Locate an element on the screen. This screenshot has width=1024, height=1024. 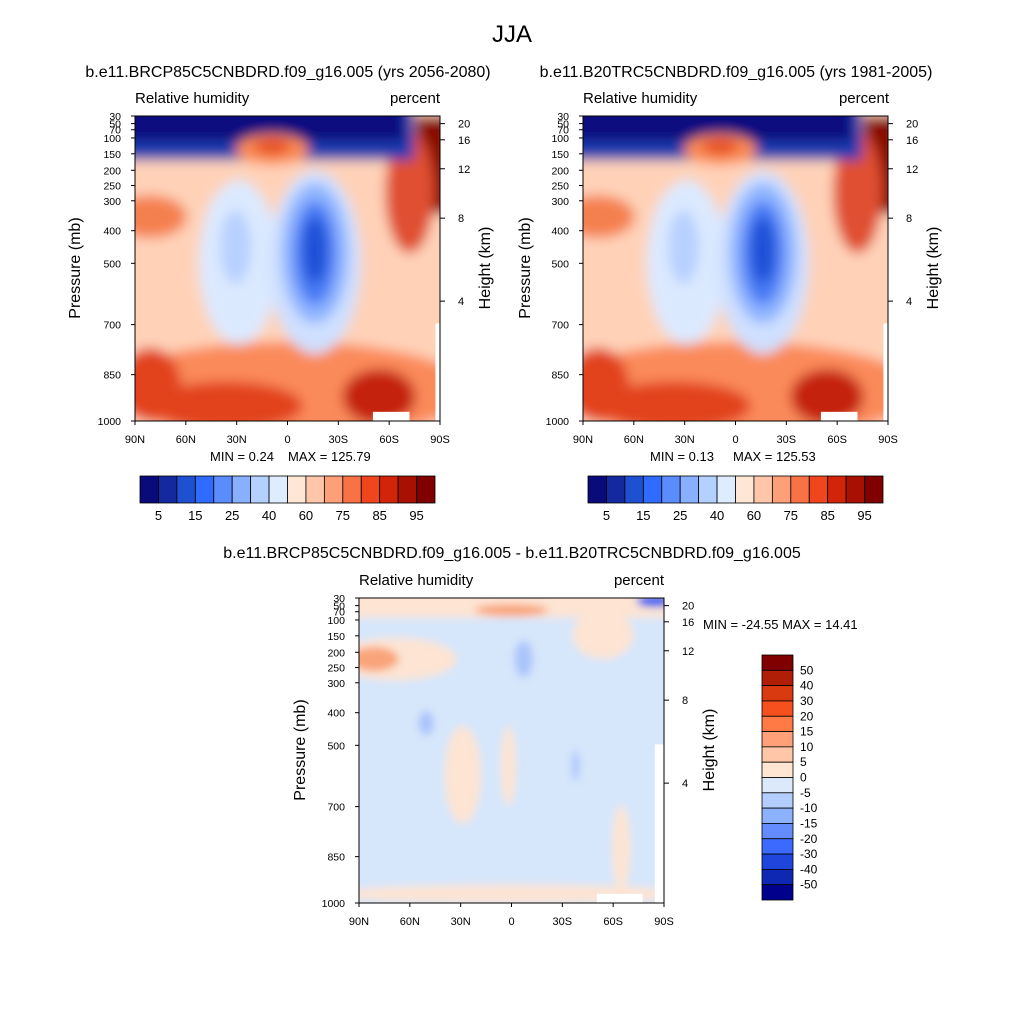
colorbar-label: 5 is located at coordinates (606, 515).